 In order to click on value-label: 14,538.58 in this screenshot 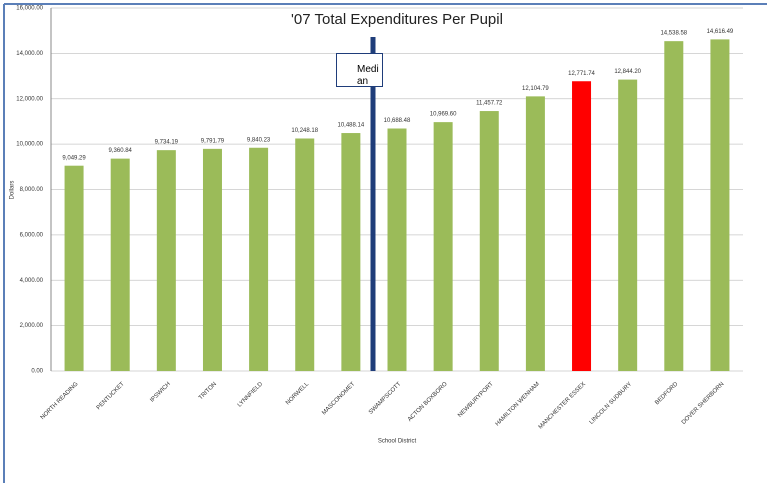, I will do `click(673, 34)`.